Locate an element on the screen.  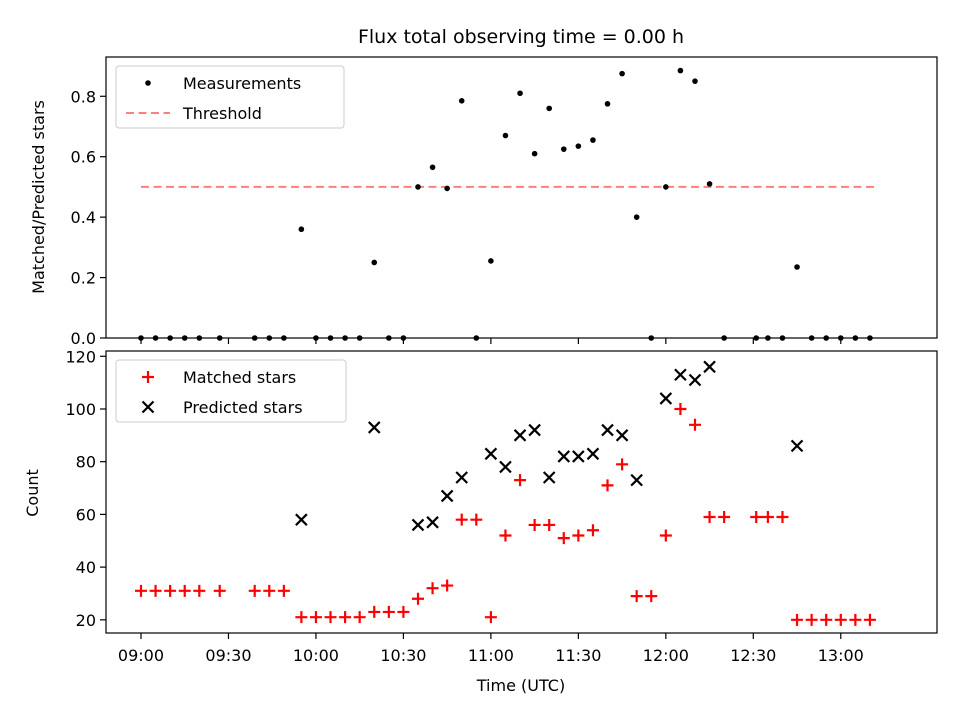
y-tick-label: 60 is located at coordinates (86, 514).